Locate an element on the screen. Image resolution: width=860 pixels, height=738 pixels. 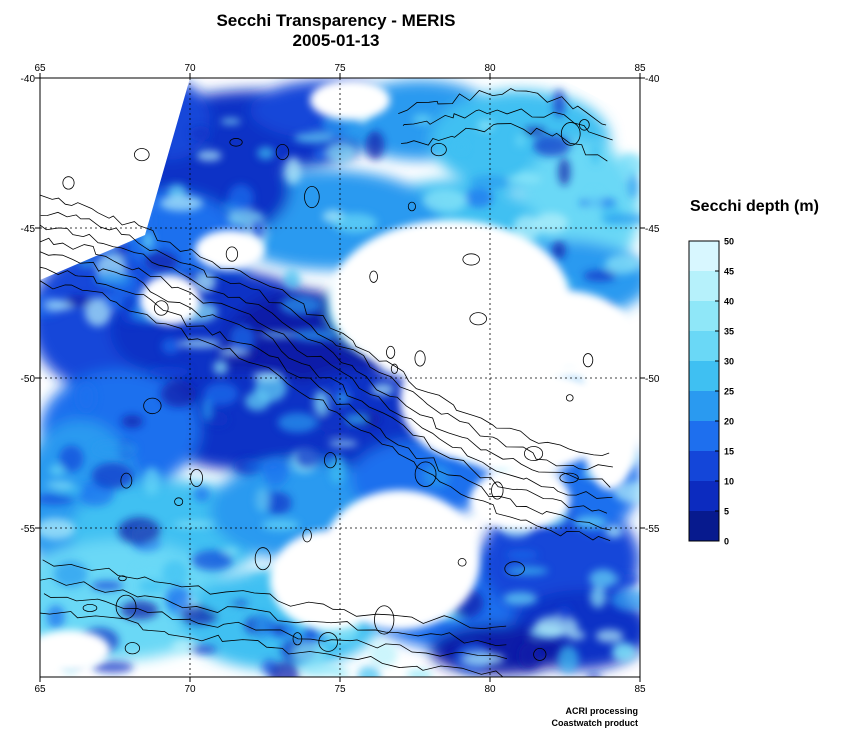
lon-tick-bottom-70: 70 is located at coordinates (190, 689).